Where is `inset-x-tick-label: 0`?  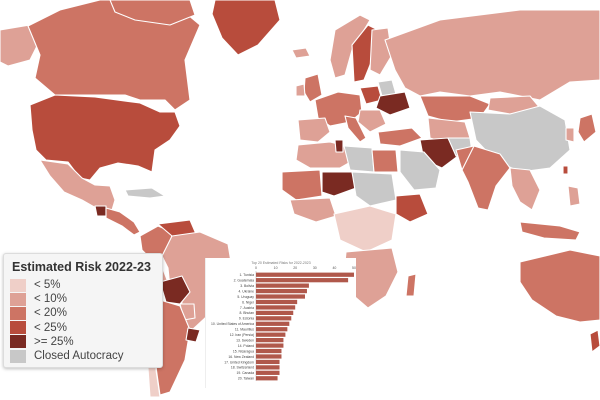
inset-x-tick-label: 0 is located at coordinates (256, 268).